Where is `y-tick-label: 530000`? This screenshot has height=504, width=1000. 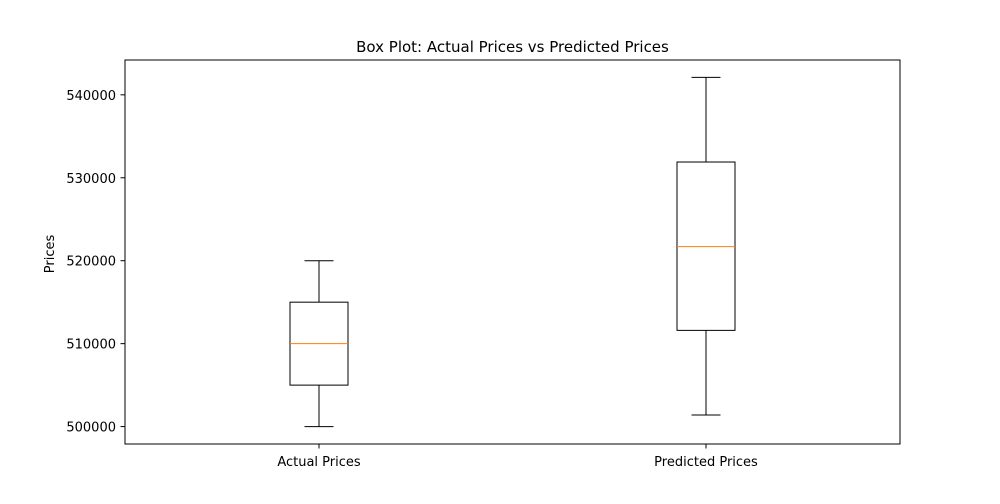
y-tick-label: 530000 is located at coordinates (91, 179).